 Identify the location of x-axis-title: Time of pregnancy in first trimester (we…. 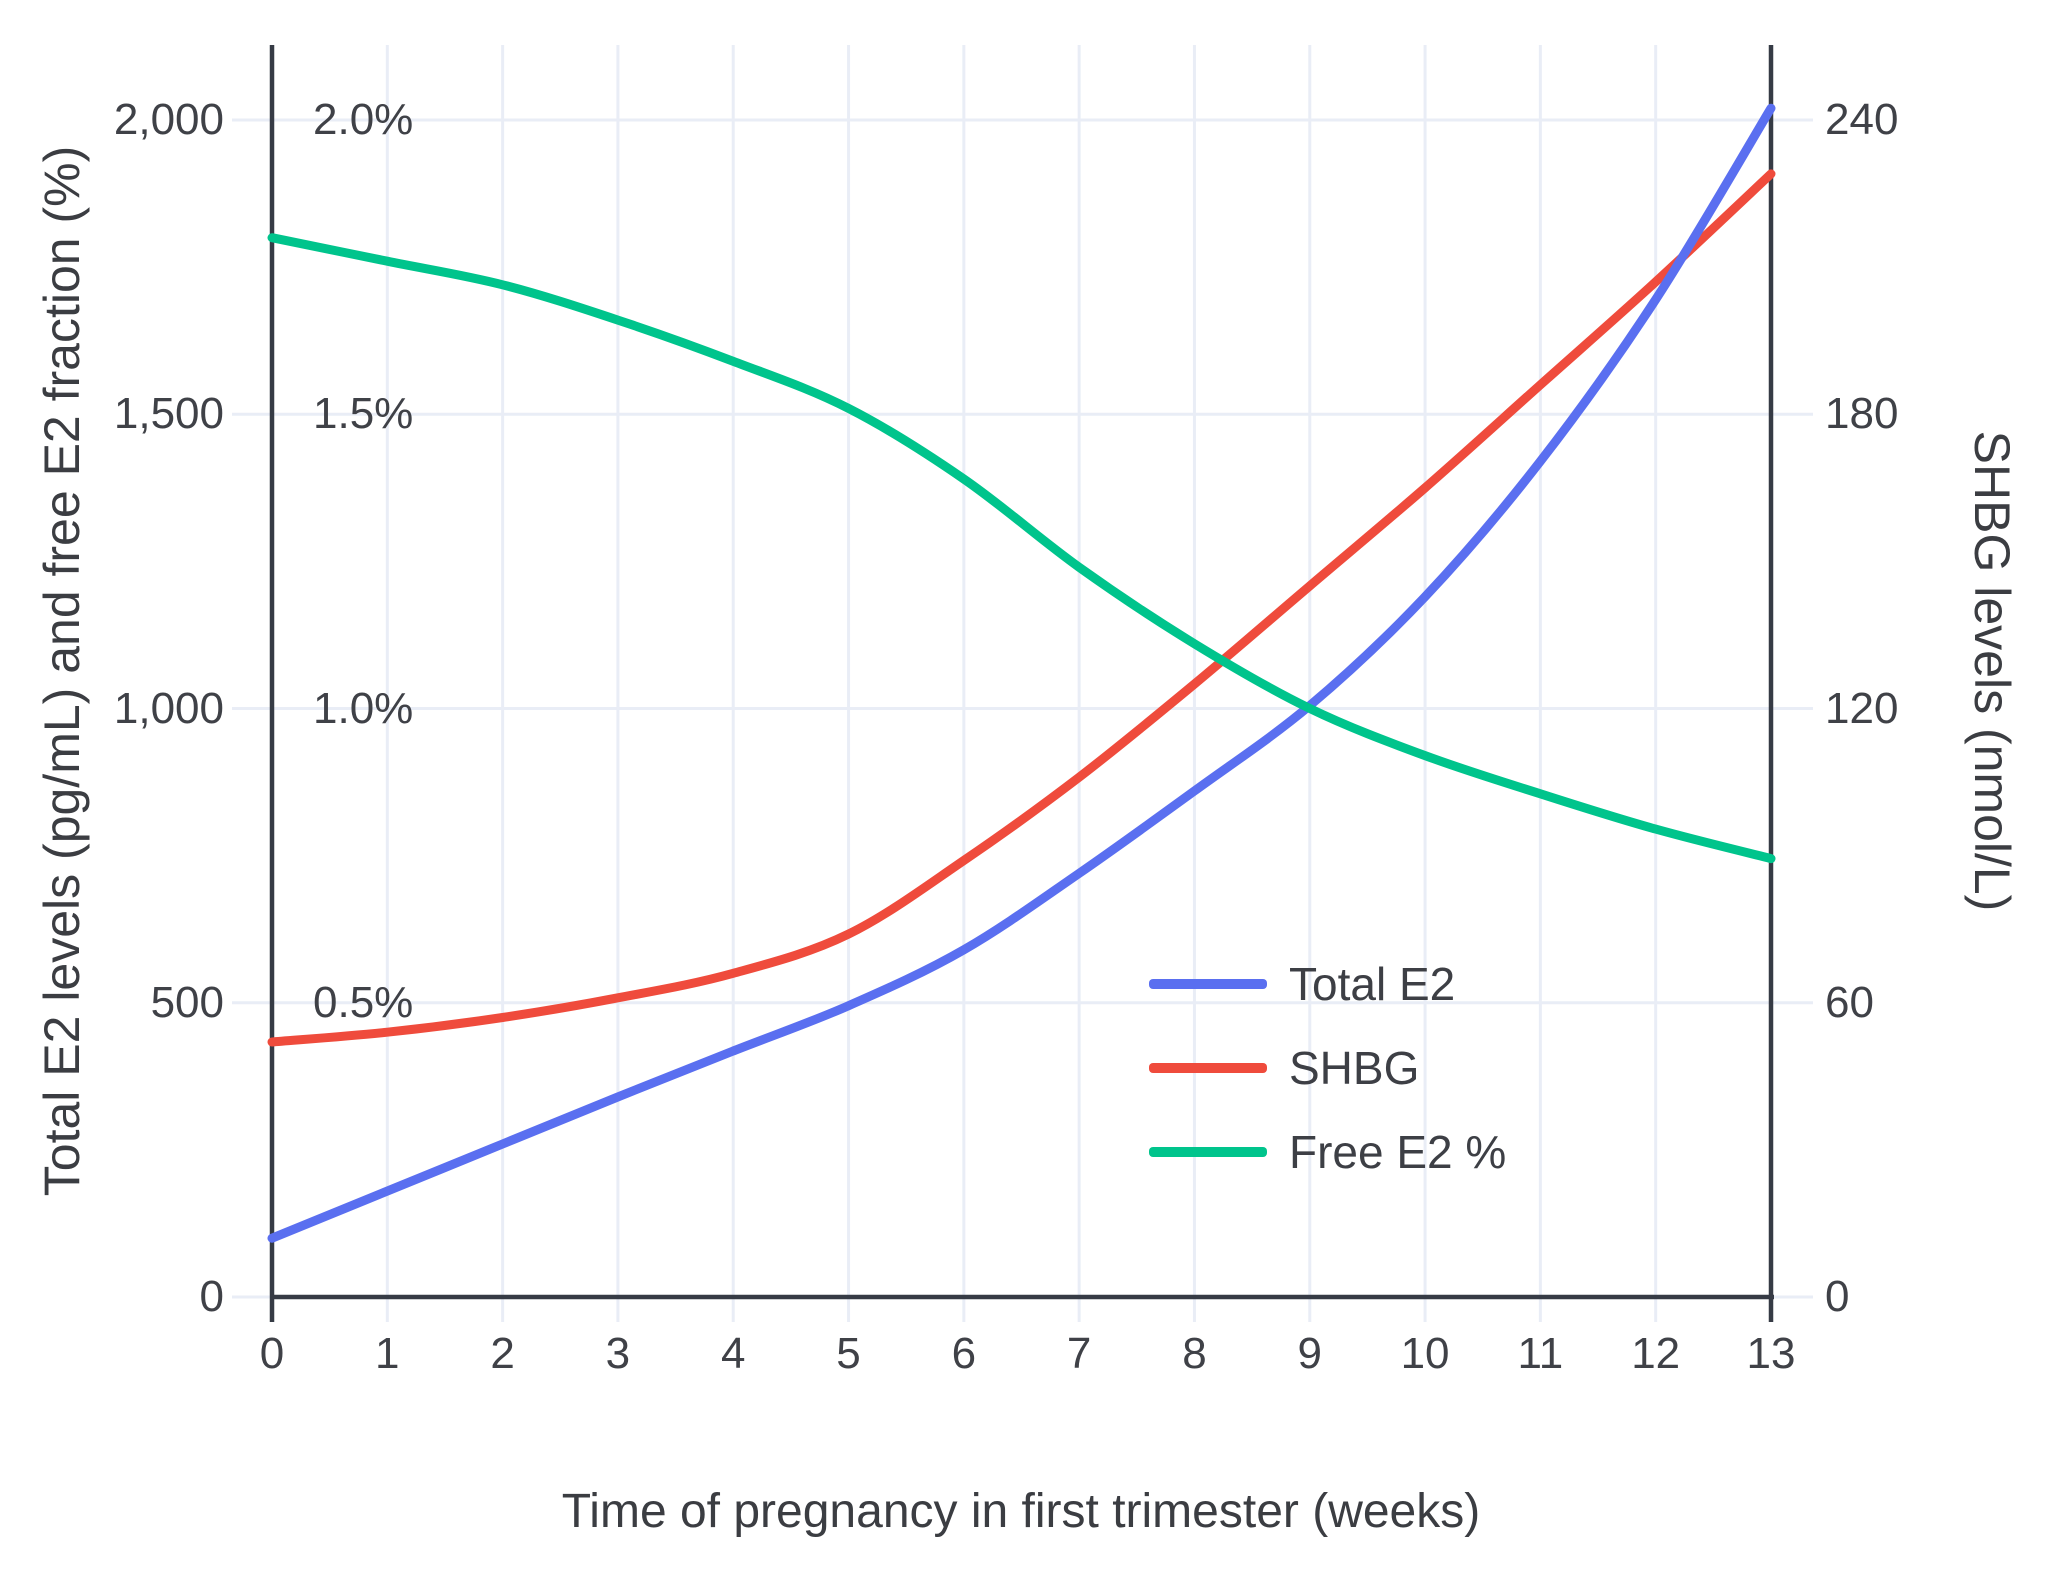
(1021, 1511).